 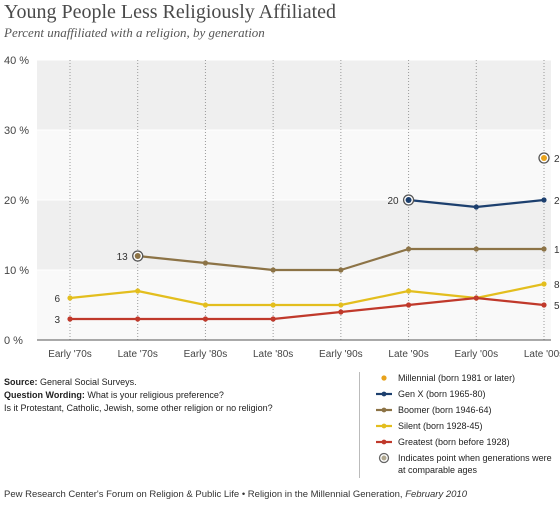 I want to click on y-tick-label: 20 %, so click(x=16, y=201).